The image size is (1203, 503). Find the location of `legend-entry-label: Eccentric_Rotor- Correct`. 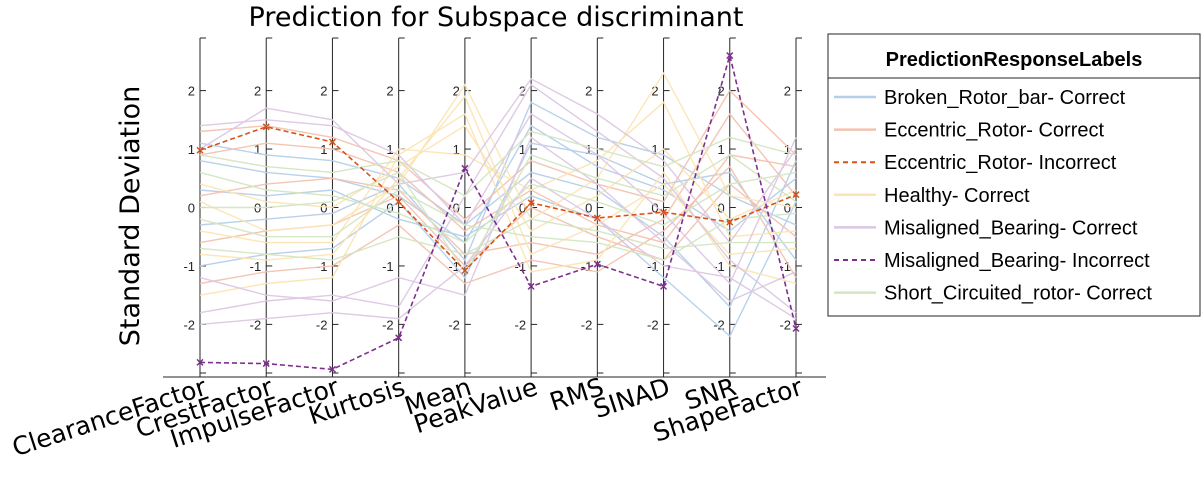

legend-entry-label: Eccentric_Rotor- Correct is located at coordinates (994, 131).